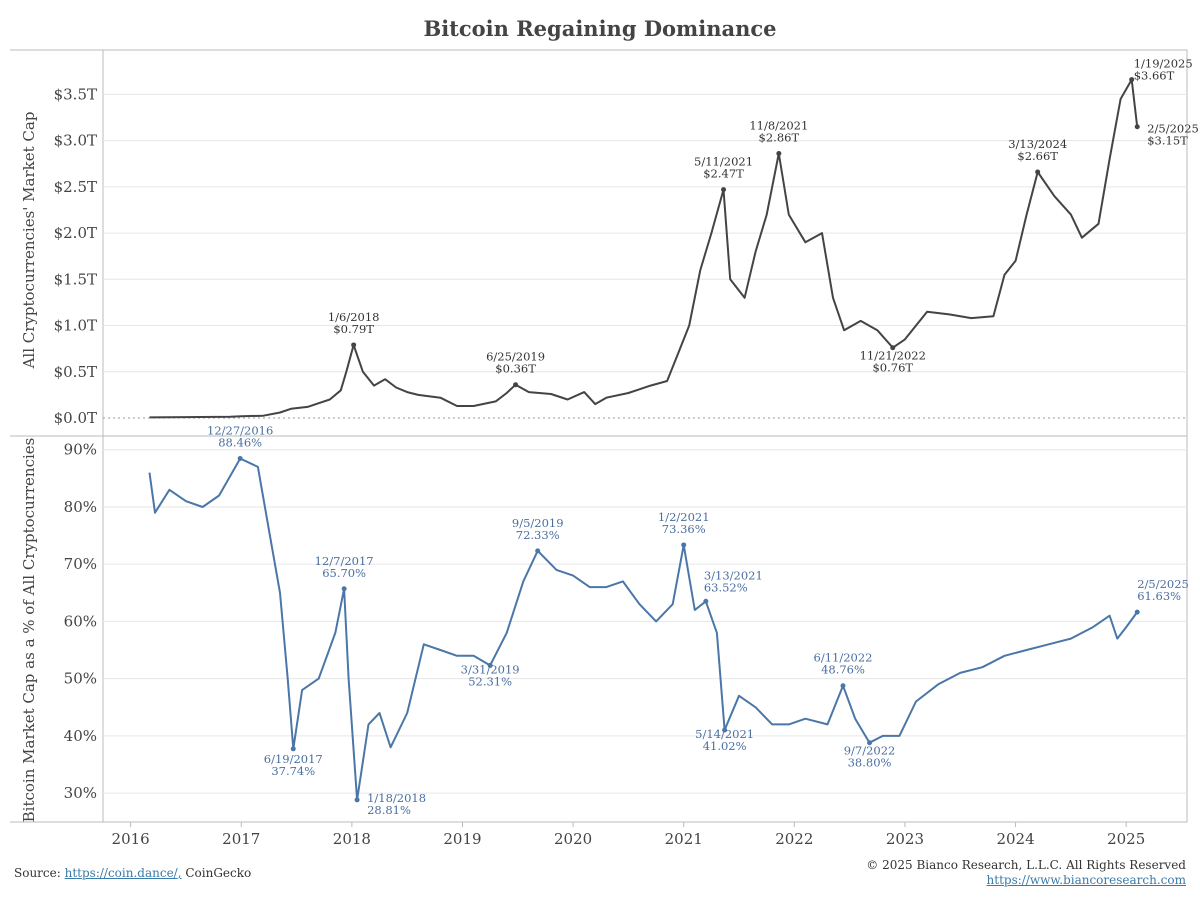  I want to click on annotation-date: 5/11/2021, so click(723, 162).